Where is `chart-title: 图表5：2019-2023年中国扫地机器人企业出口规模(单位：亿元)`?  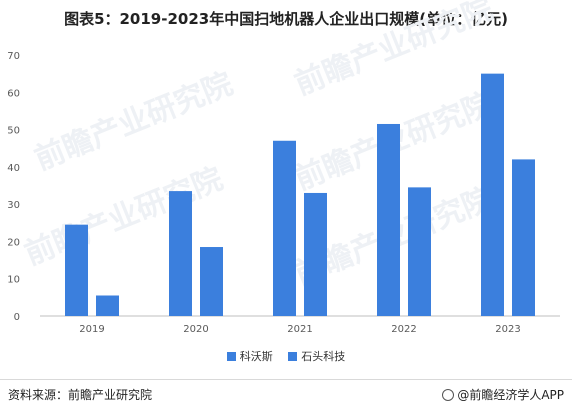
chart-title: 图表5：2019-2023年中国扫地机器人企业出口规模(单位：亿元) is located at coordinates (286, 19).